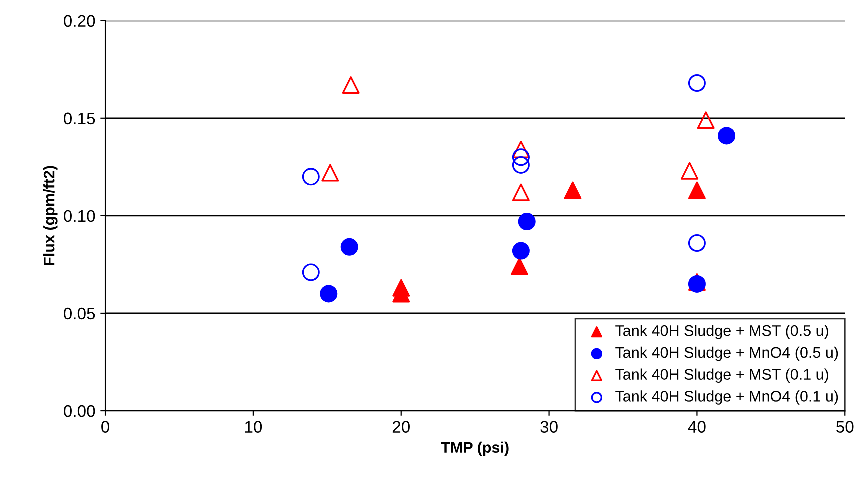  I want to click on x-axis-title: TMP (psi), so click(475, 449).